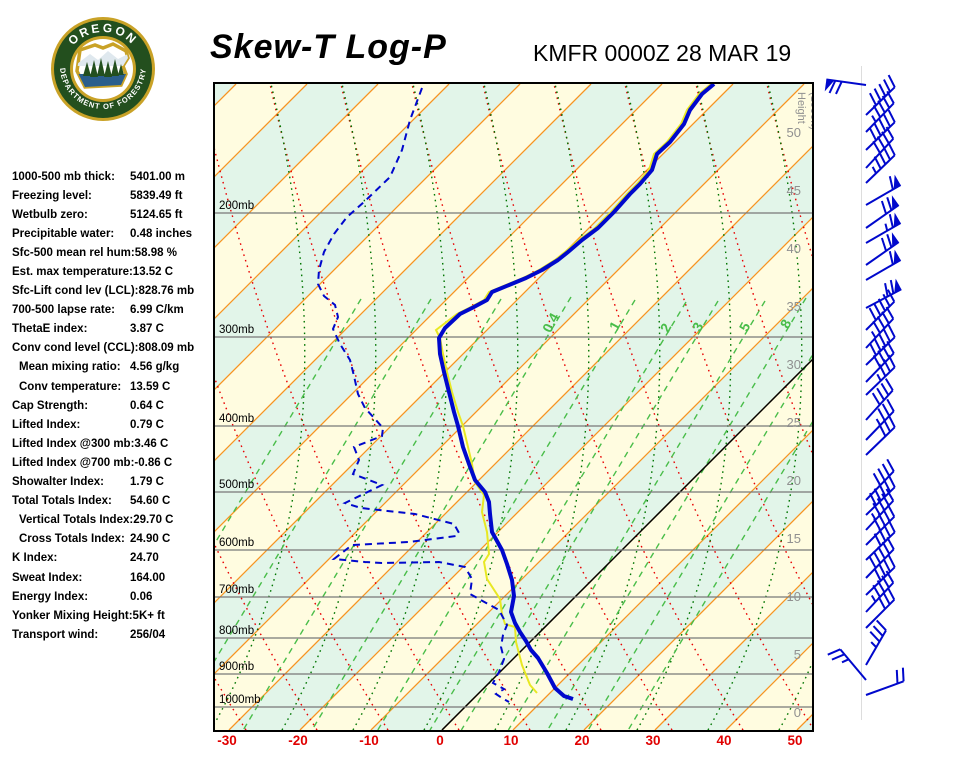  What do you see at coordinates (155, 367) in the screenshot?
I see `stat-value: 4.56 g/kg` at bounding box center [155, 367].